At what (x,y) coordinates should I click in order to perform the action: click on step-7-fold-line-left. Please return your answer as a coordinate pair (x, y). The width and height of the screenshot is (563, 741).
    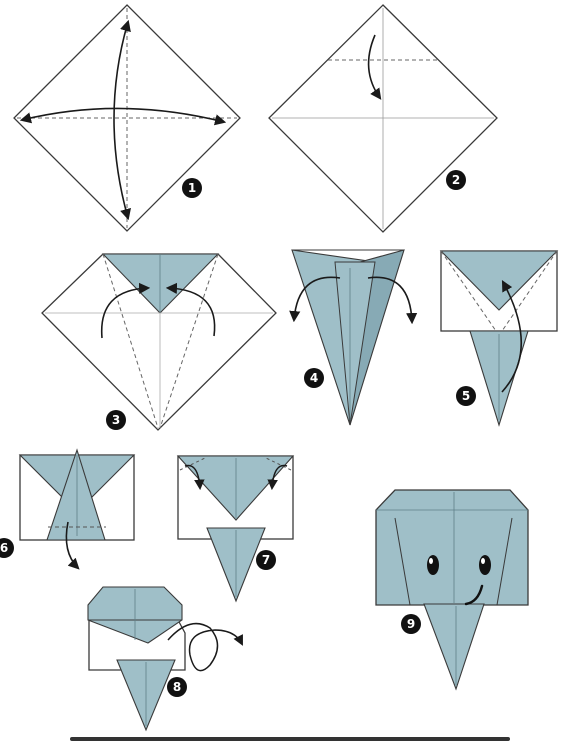
    Looking at the image, I should click on (192, 464).